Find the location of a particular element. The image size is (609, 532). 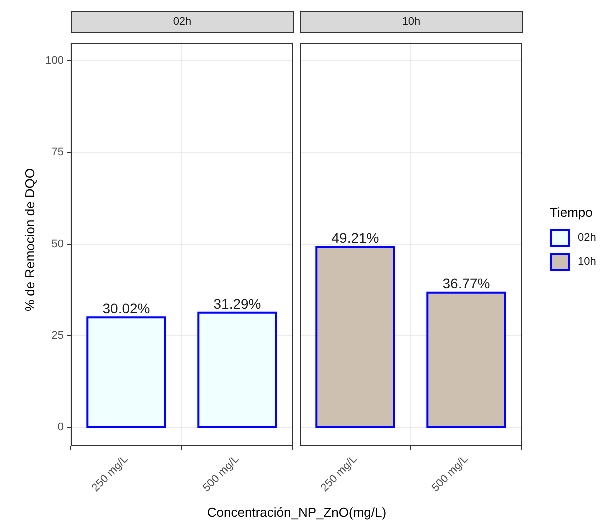

text: 02h is located at coordinates (587, 238).